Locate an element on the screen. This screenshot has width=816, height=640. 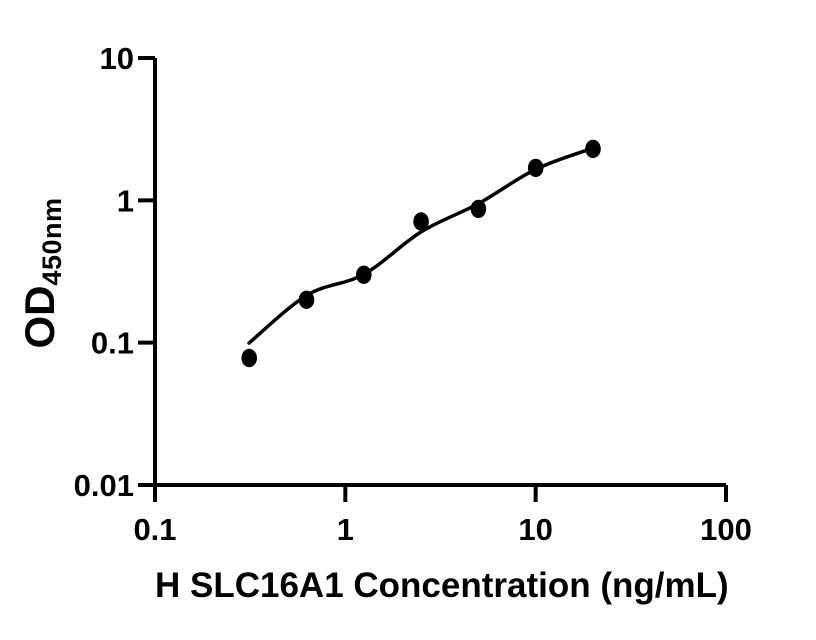
y-tick-label: 10 is located at coordinates (117, 58).